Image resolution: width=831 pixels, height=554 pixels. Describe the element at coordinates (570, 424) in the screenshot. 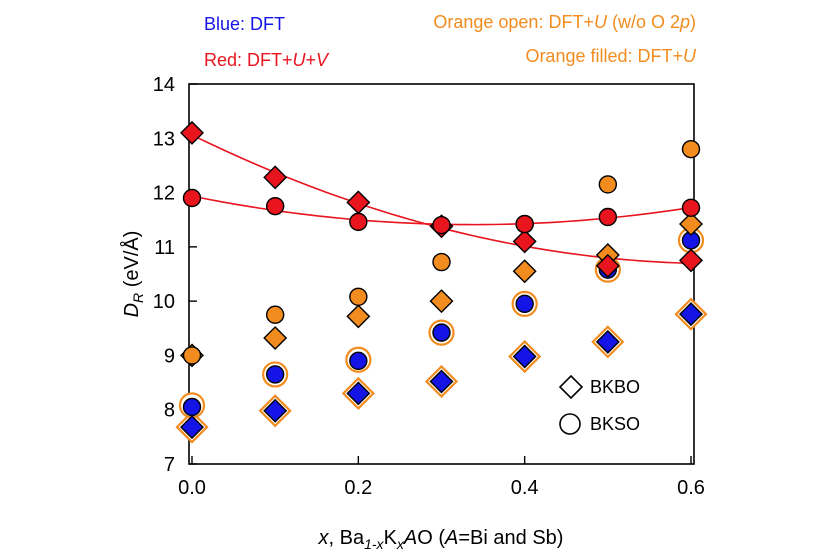

I see `legend-marker-circle` at that location.